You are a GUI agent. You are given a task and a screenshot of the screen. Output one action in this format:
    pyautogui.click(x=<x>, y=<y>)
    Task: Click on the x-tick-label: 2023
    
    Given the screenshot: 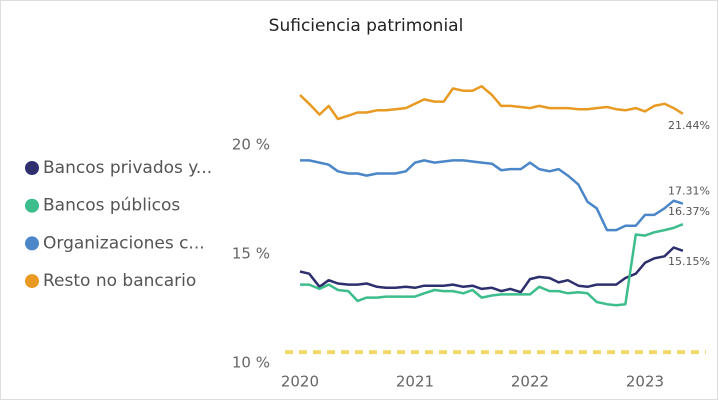 What is the action you would take?
    pyautogui.click(x=645, y=382)
    